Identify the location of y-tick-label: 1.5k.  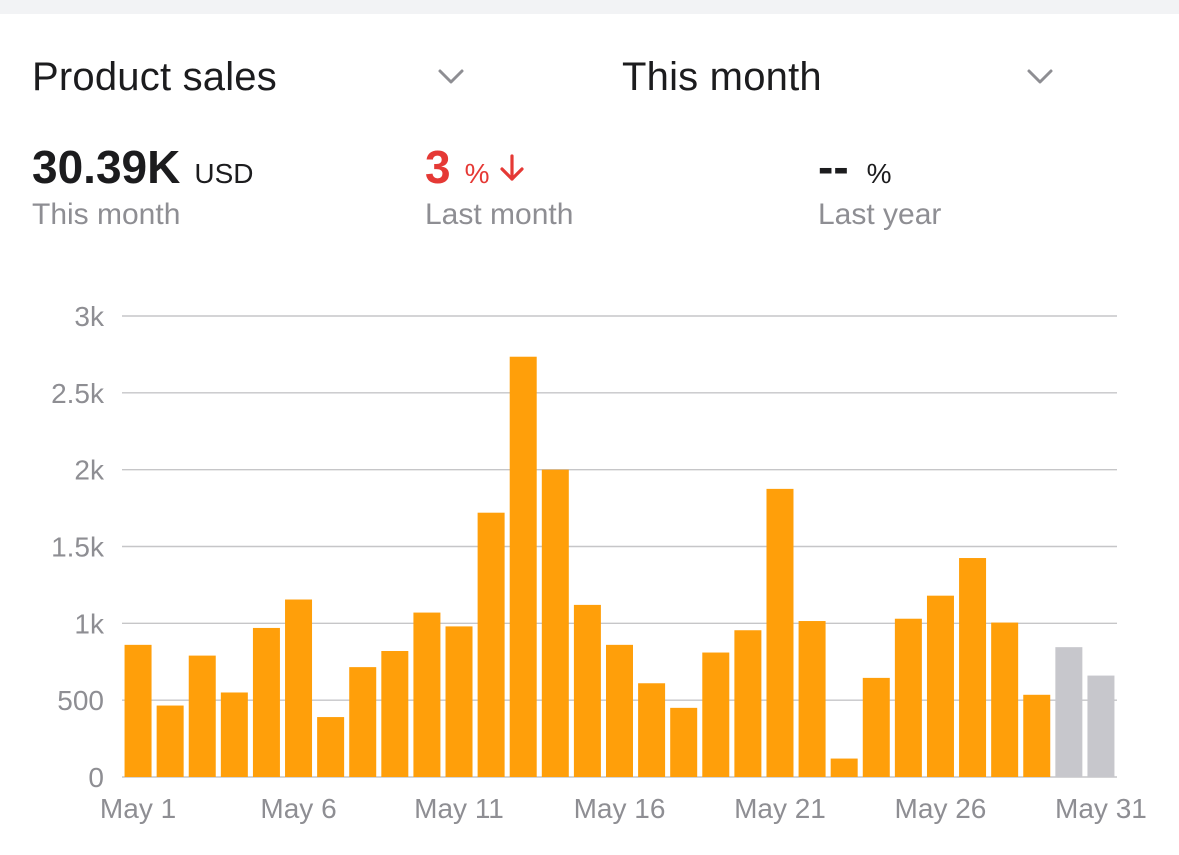
(78, 547).